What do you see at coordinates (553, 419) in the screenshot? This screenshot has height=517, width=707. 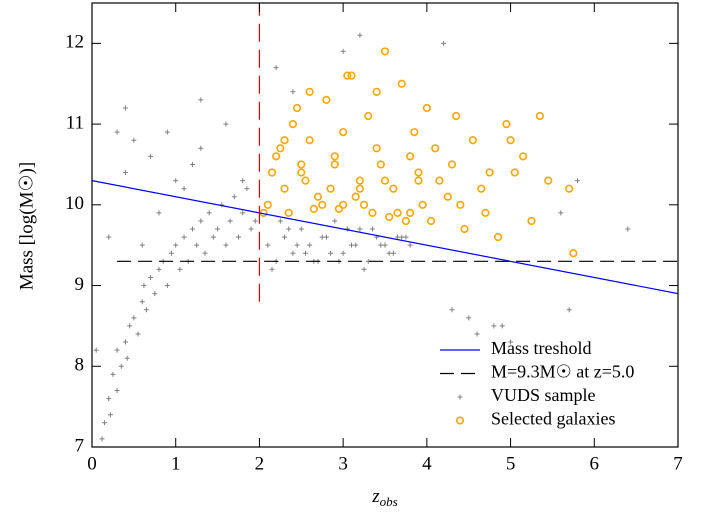 I see `legend-label: Selected galaxies` at bounding box center [553, 419].